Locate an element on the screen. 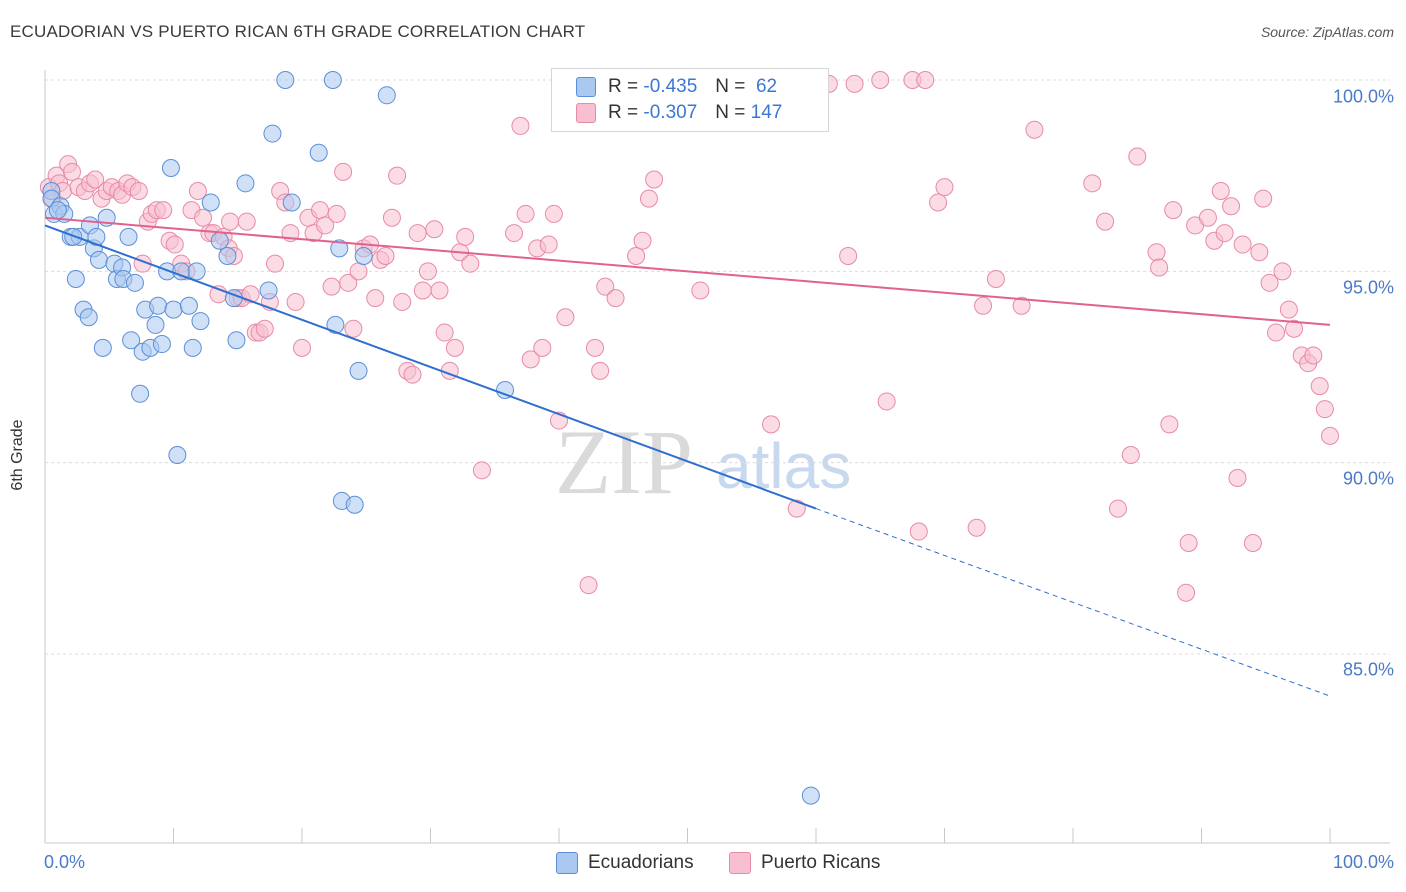 The width and height of the screenshot is (1406, 892). y-tick-label-85: 85.0% is located at coordinates (1368, 669).